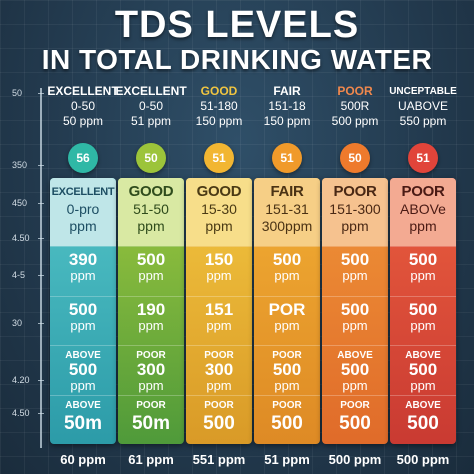  I want to click on header-unit: 150 ppm, so click(219, 121).